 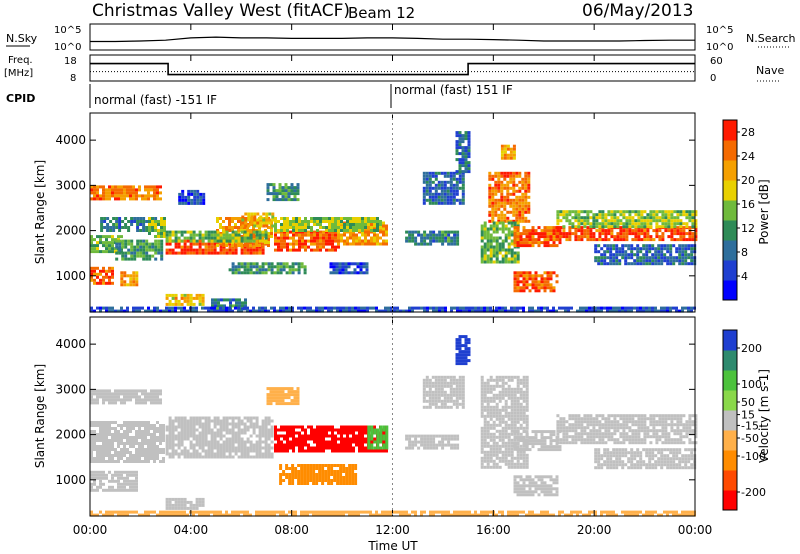 What do you see at coordinates (127, 442) in the screenshot?
I see `scatter-patch` at bounding box center [127, 442].